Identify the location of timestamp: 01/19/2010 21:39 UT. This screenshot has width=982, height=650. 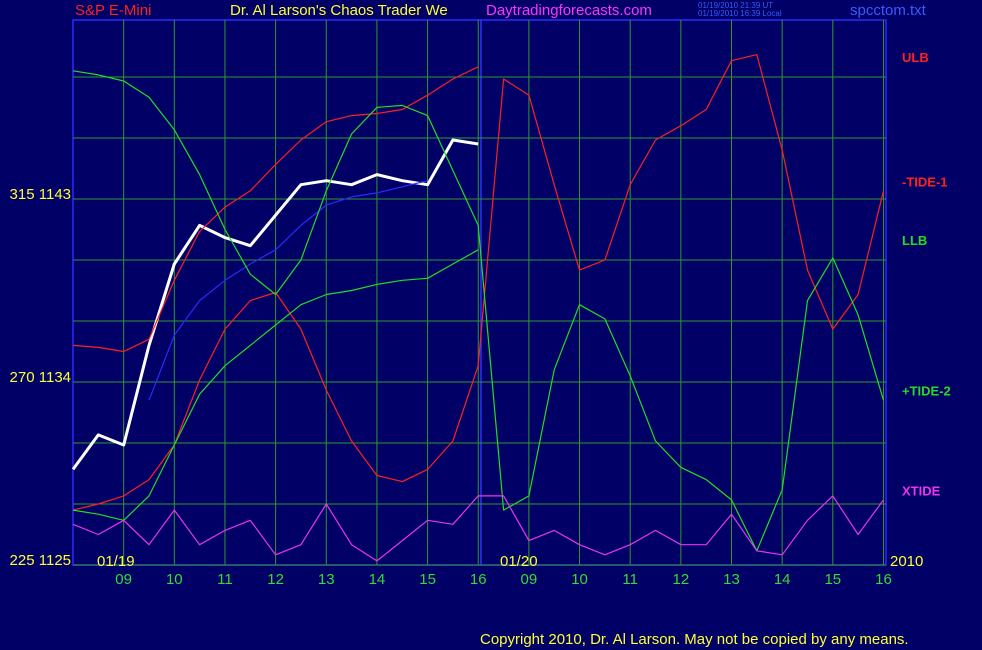
(735, 5).